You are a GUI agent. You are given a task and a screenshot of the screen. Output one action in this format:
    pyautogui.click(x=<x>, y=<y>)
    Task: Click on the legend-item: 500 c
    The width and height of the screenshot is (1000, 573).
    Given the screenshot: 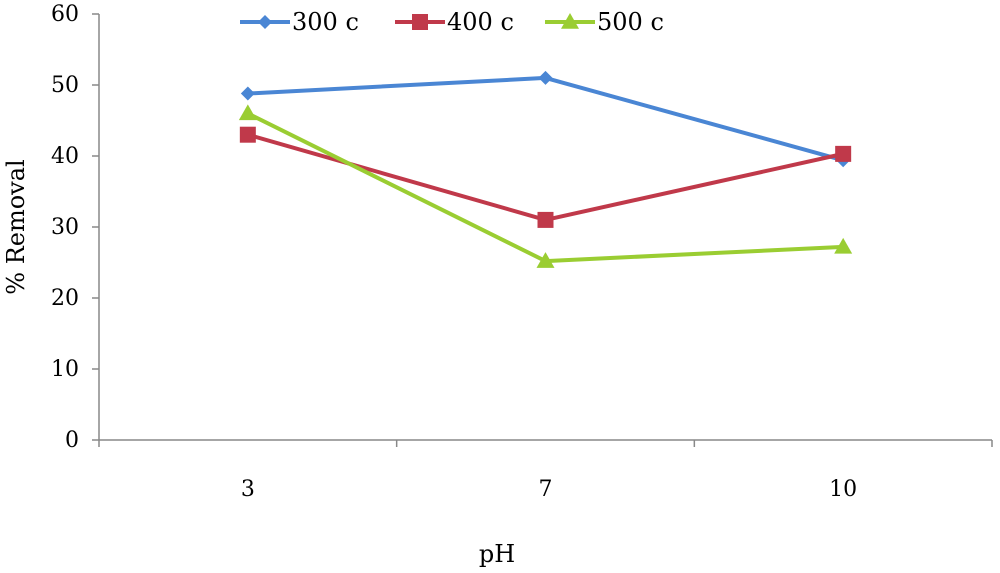 What is the action you would take?
    pyautogui.click(x=604, y=22)
    